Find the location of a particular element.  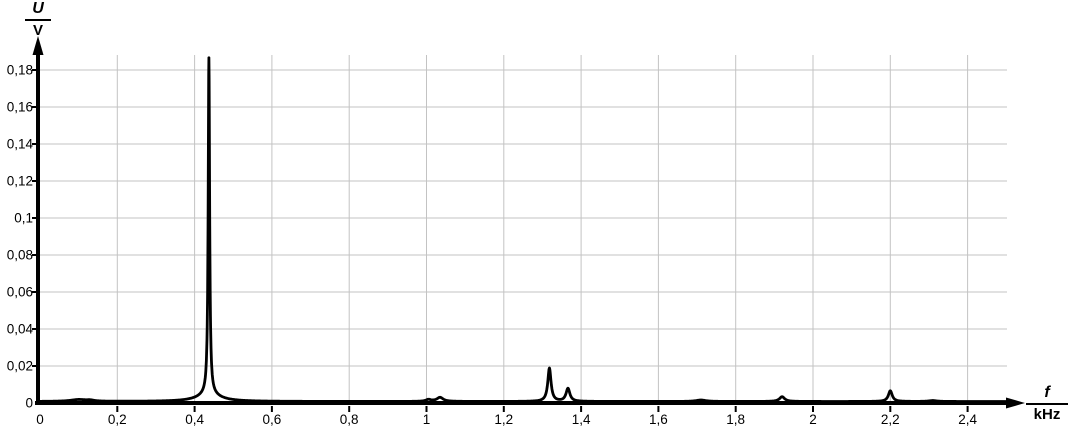

y-tick-label: 0,02 is located at coordinates (20, 366).